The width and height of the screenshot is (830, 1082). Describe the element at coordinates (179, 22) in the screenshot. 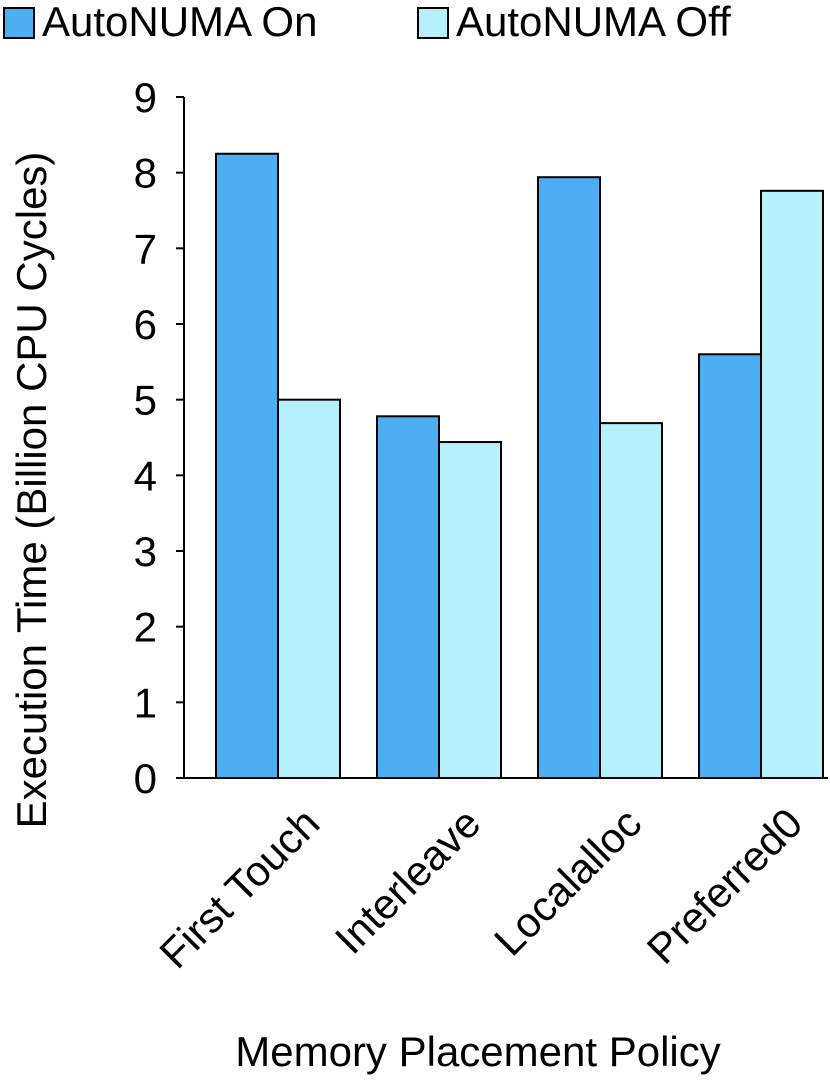

I see `legend-label: AutoNUMA On` at that location.